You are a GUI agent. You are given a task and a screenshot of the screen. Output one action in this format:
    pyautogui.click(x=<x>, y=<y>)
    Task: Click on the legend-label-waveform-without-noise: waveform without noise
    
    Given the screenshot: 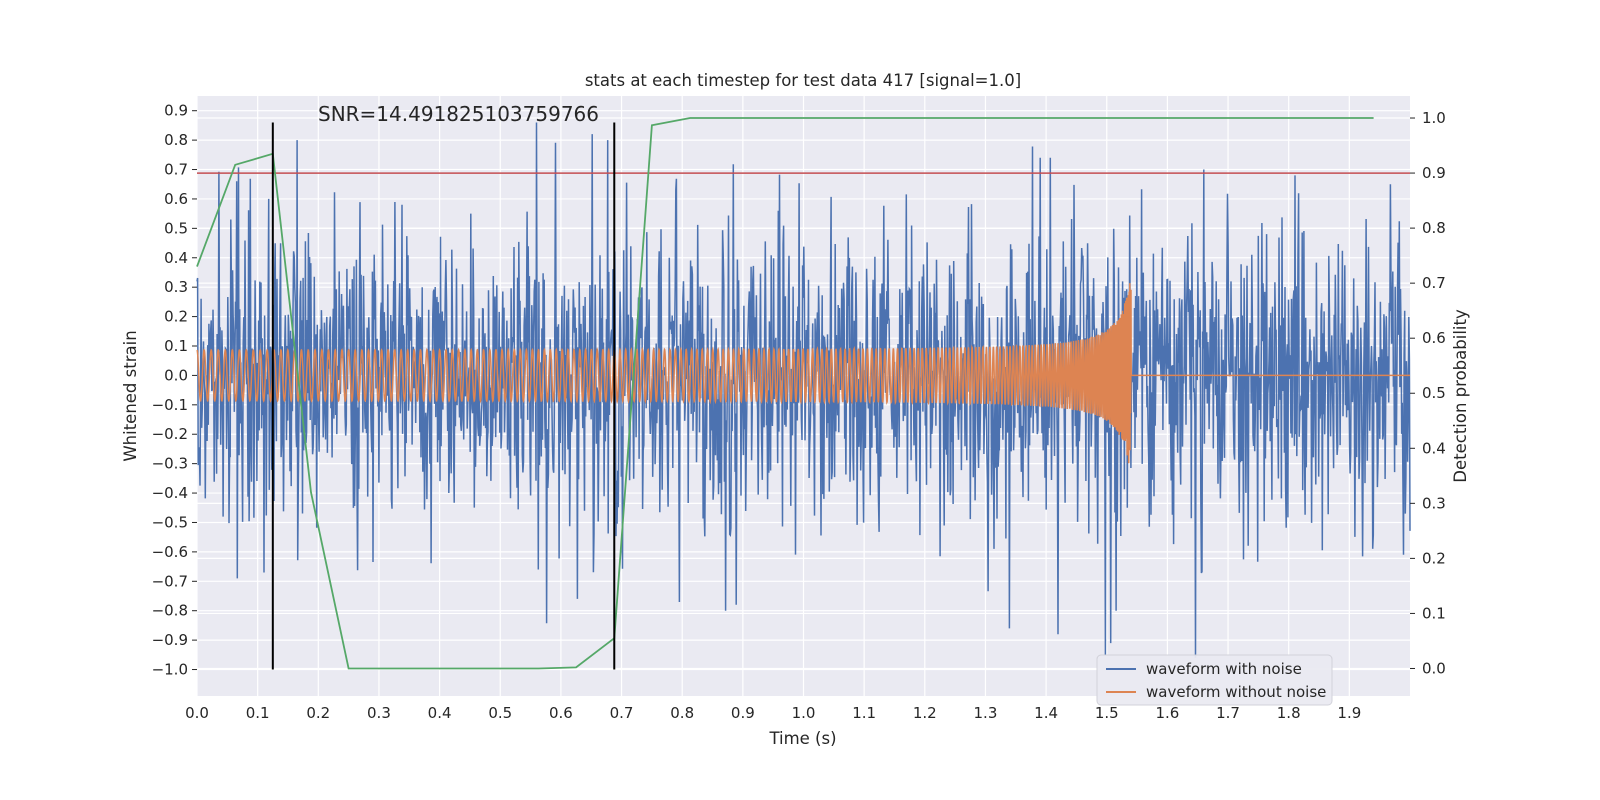 What is the action you would take?
    pyautogui.click(x=1236, y=692)
    